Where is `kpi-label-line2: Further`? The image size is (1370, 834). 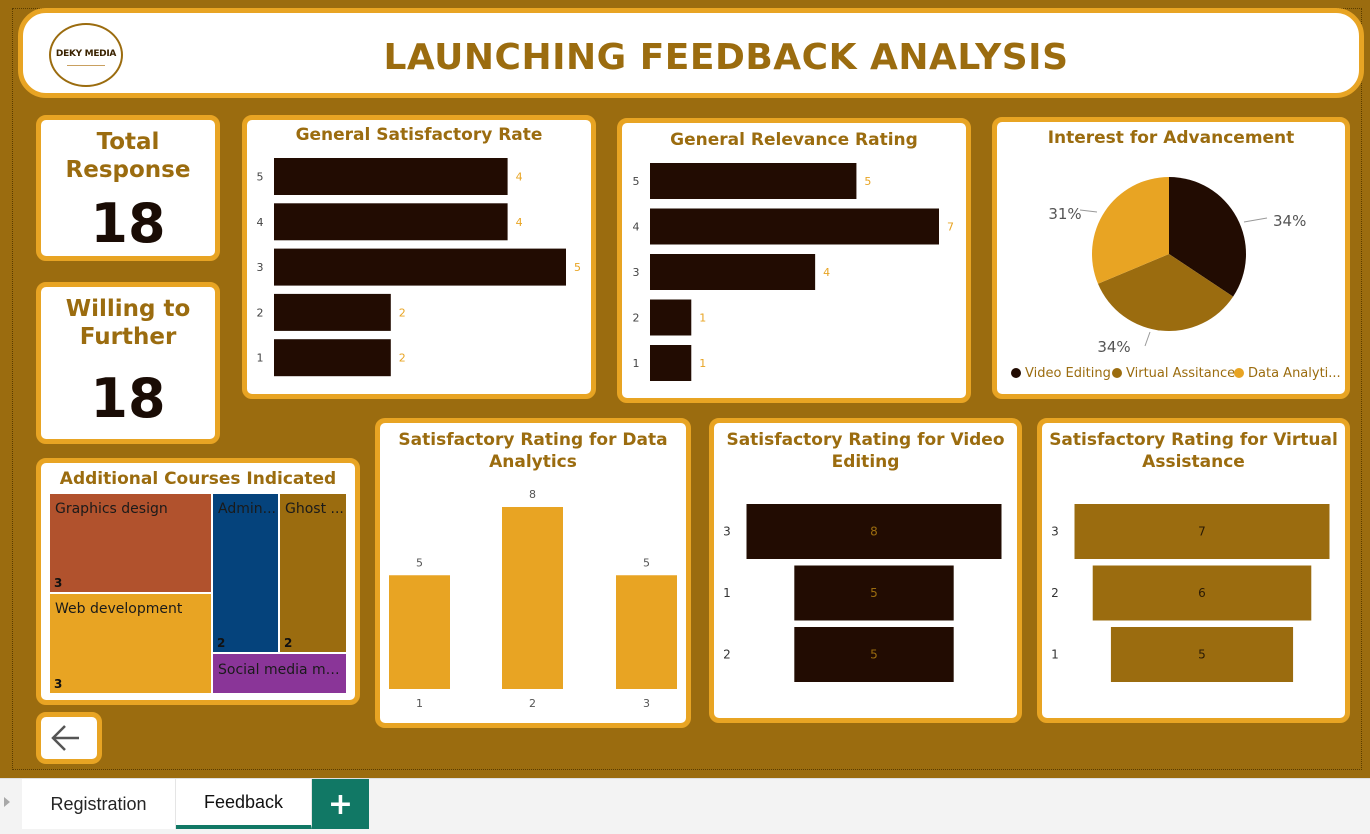
kpi-label-line2: Further is located at coordinates (128, 337).